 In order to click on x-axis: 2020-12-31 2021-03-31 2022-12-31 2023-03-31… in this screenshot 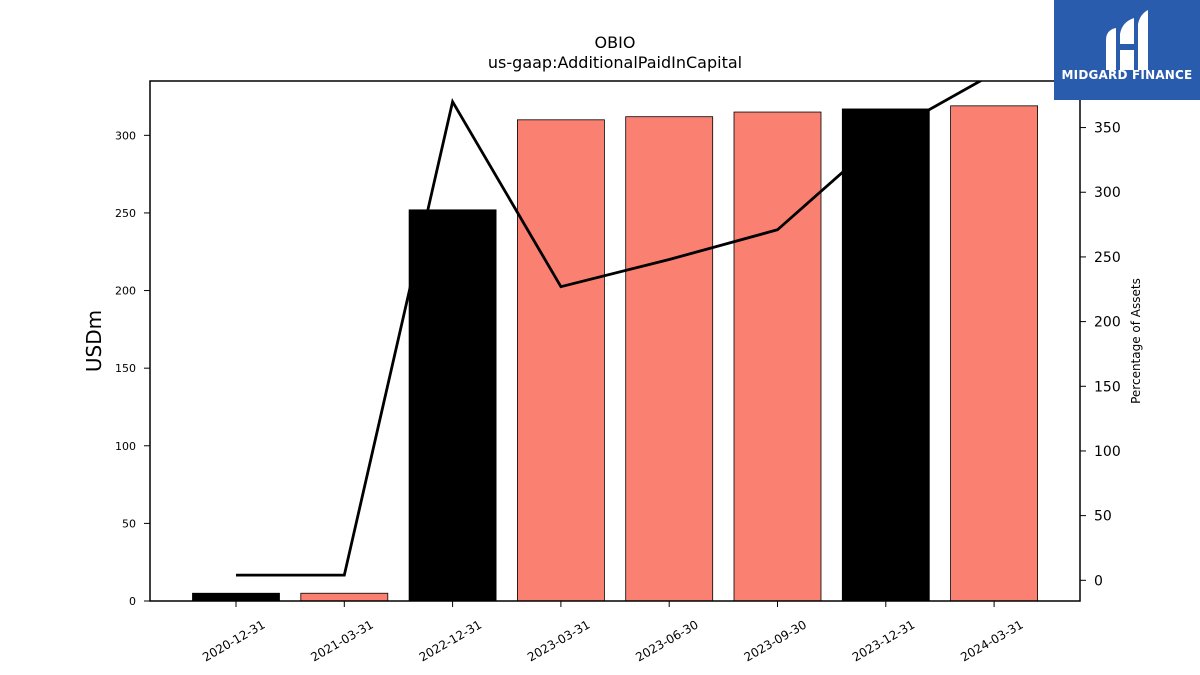, I will do `click(613, 632)`.